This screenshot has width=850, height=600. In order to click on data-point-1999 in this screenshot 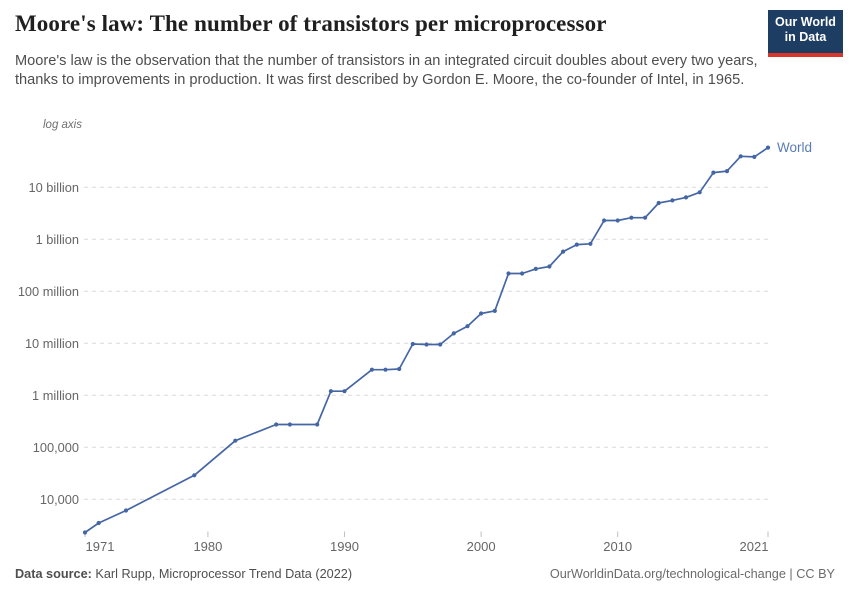, I will do `click(467, 326)`.